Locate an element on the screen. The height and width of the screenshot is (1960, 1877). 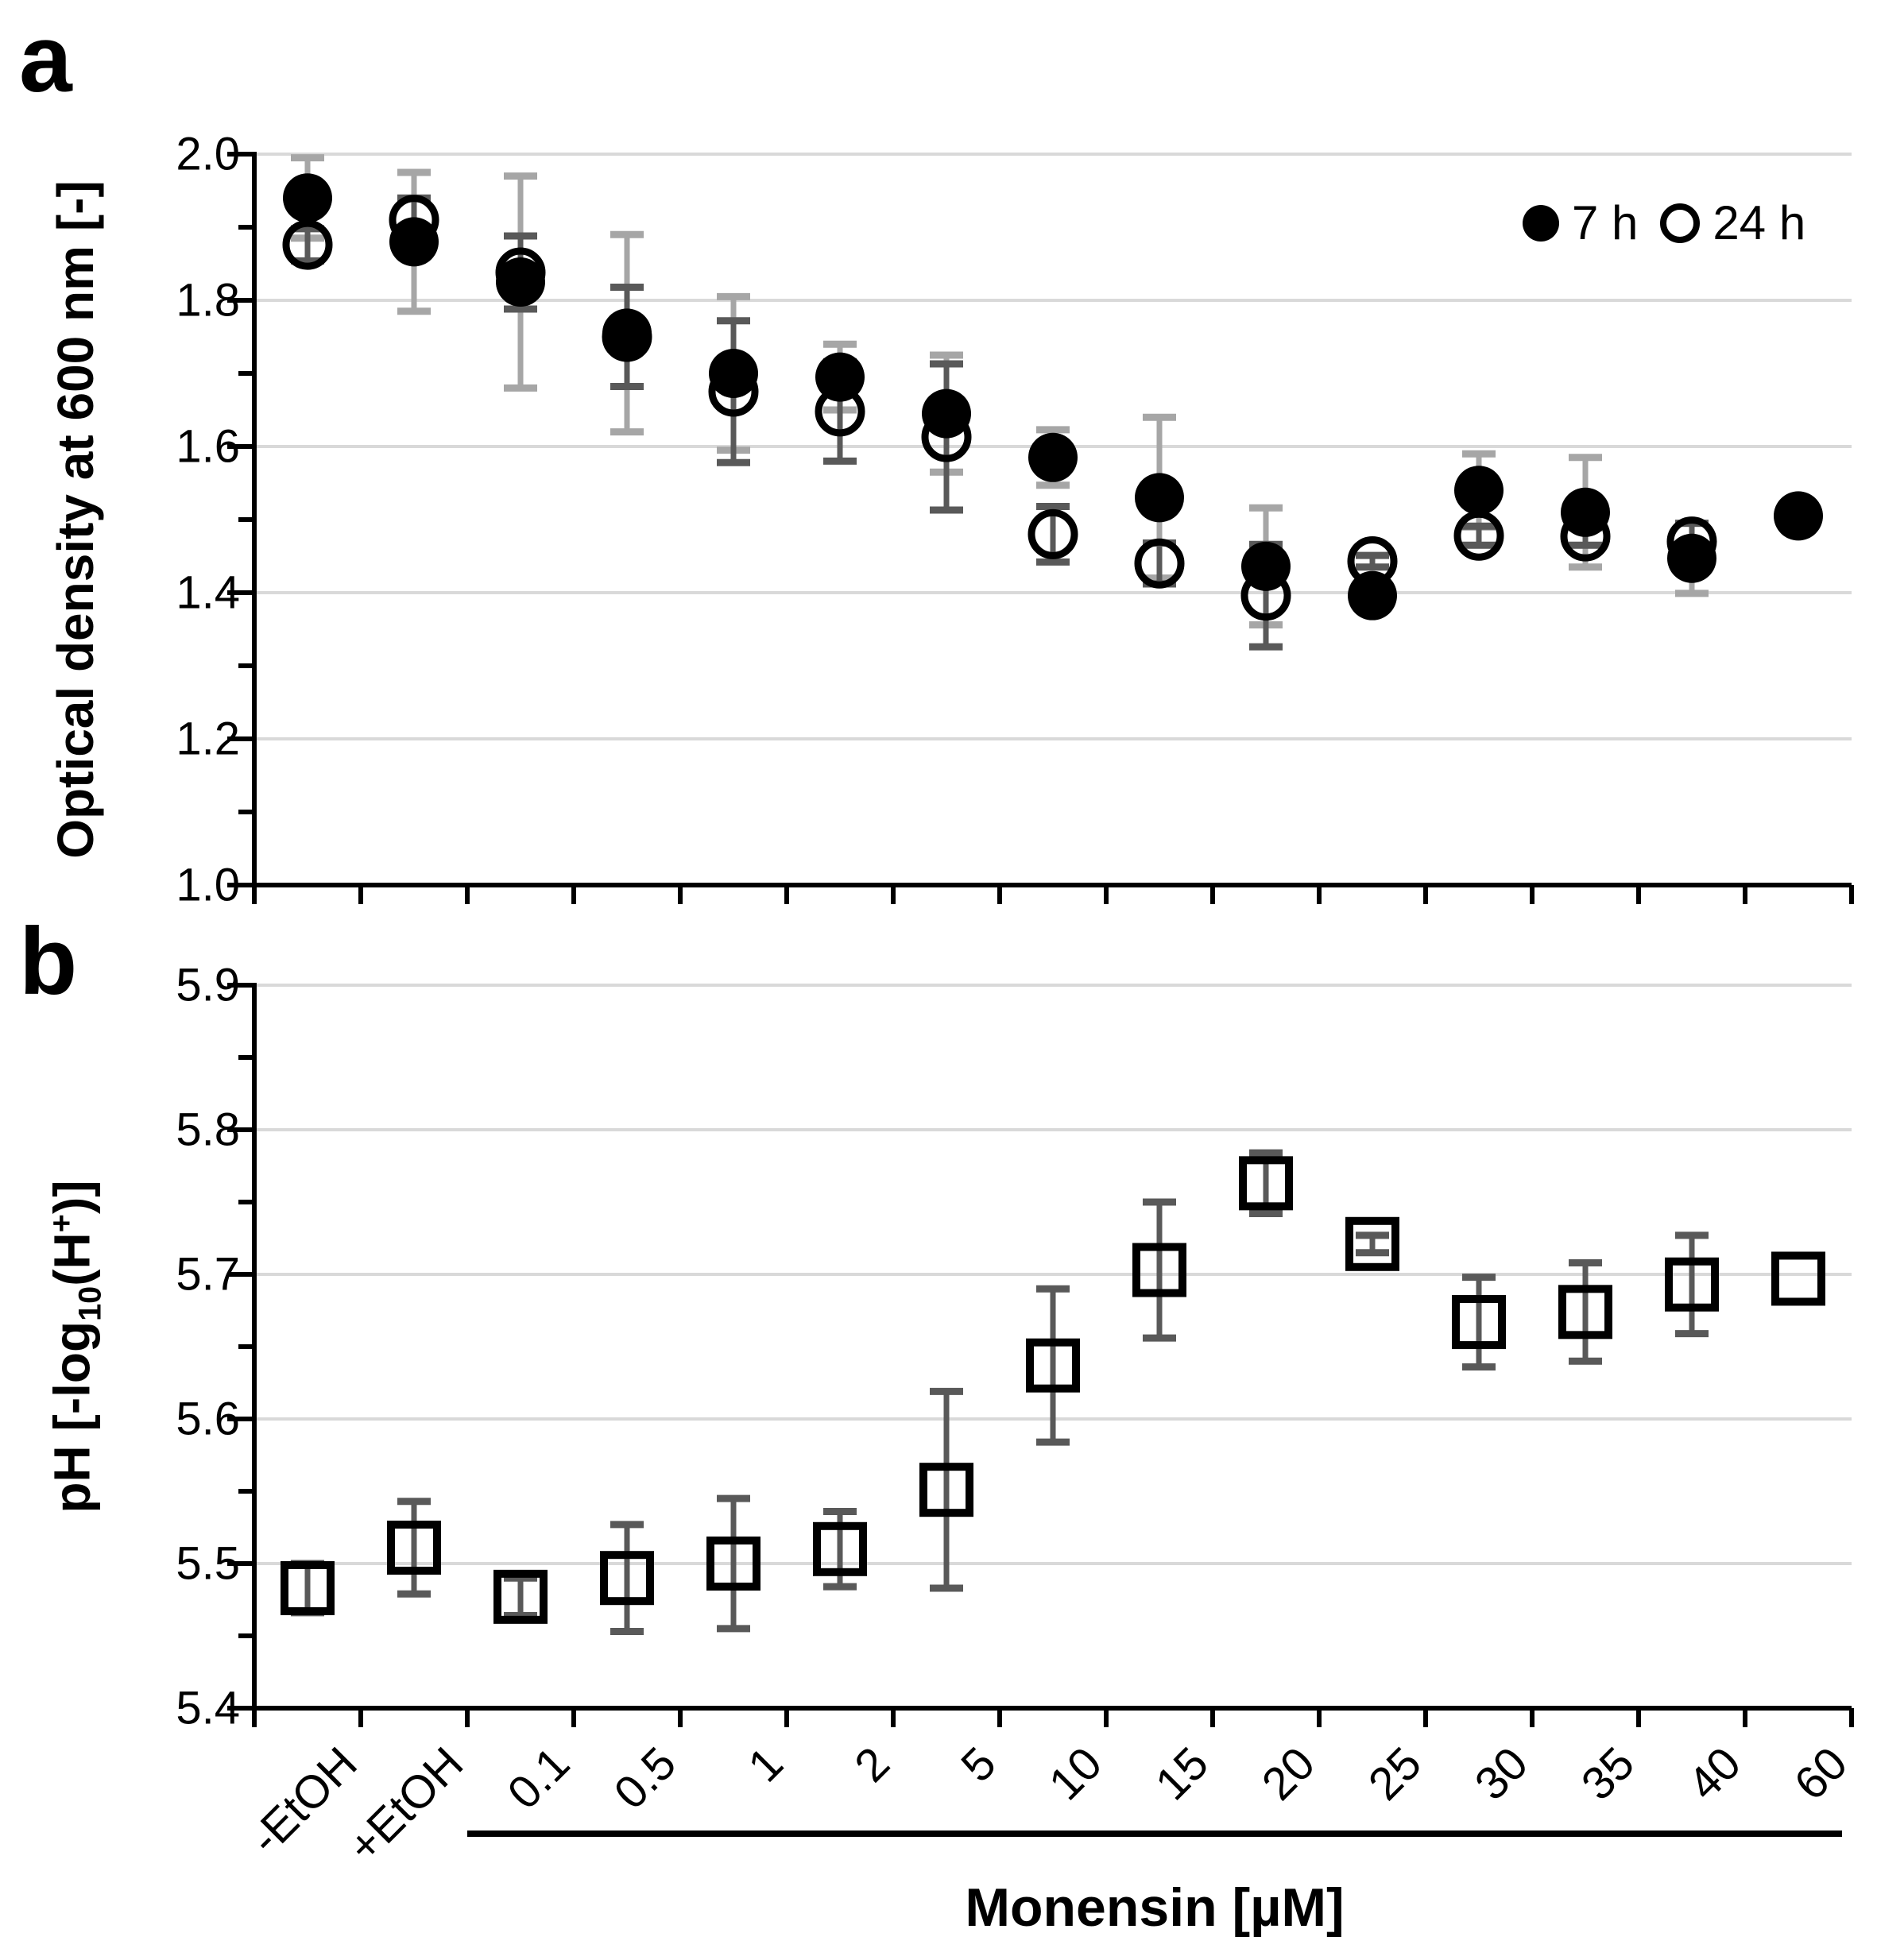
legend-item-24h: 24 h is located at coordinates (1732, 222).